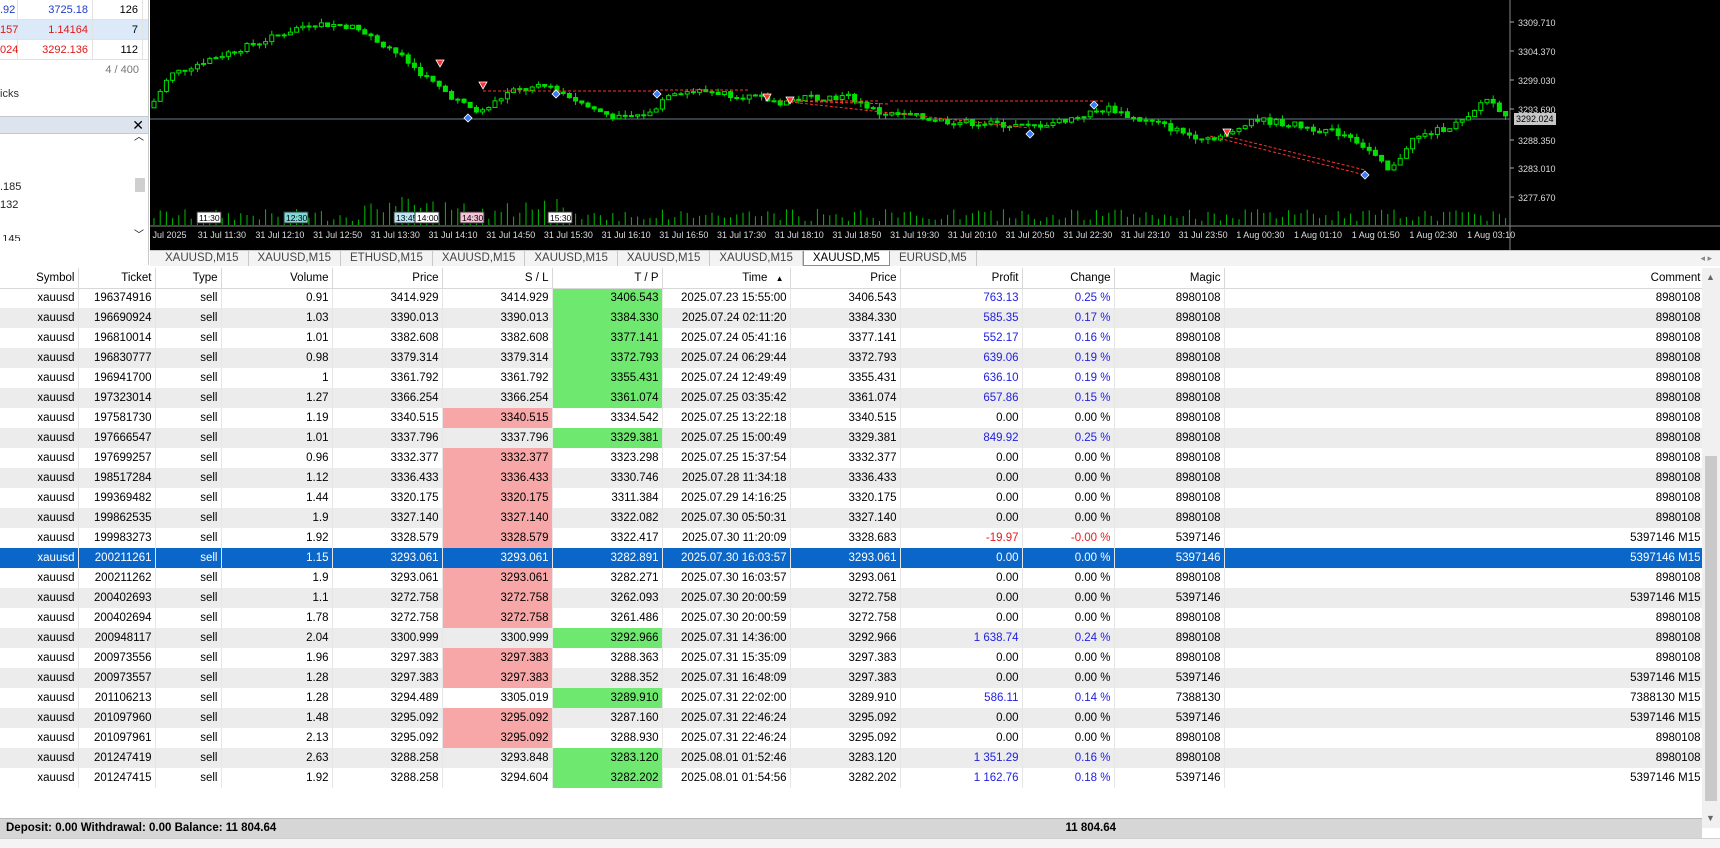 The width and height of the screenshot is (1720, 848). What do you see at coordinates (914, 235) in the screenshot?
I see `time-label: 31 Jul 19:30` at bounding box center [914, 235].